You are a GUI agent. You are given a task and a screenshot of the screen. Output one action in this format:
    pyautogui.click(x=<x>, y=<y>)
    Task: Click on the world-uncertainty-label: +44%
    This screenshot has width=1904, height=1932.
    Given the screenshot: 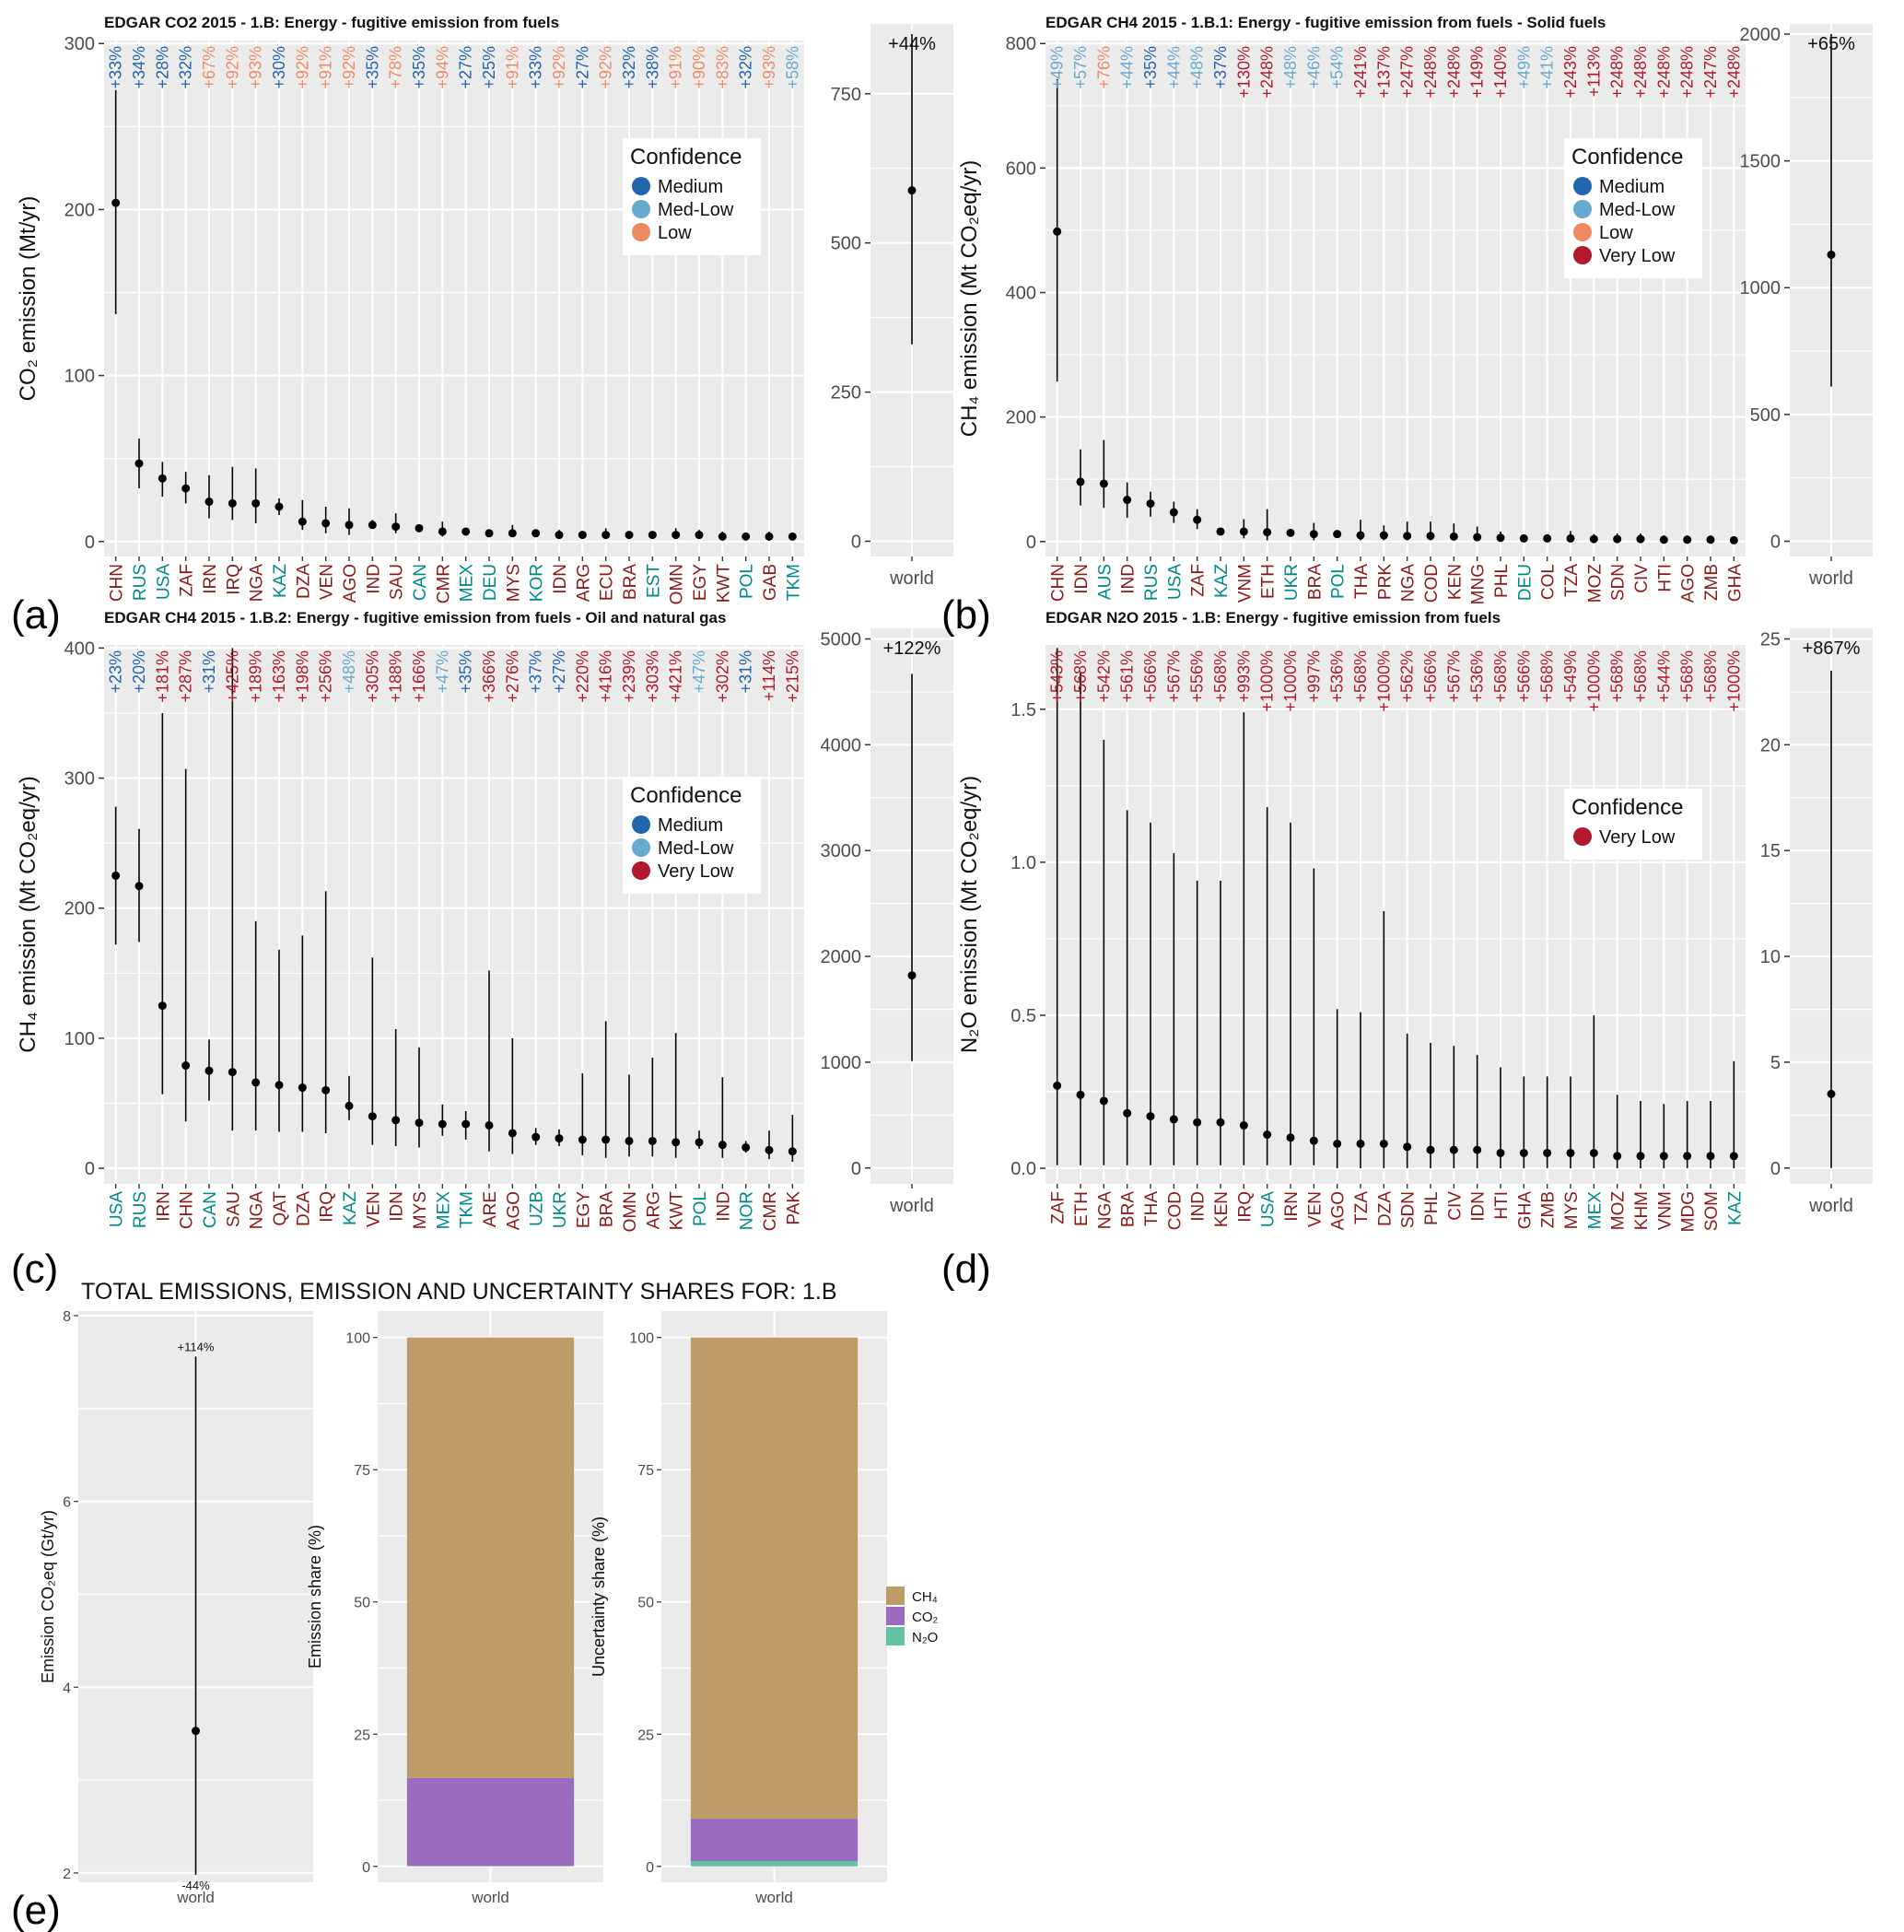 What is the action you would take?
    pyautogui.click(x=912, y=44)
    